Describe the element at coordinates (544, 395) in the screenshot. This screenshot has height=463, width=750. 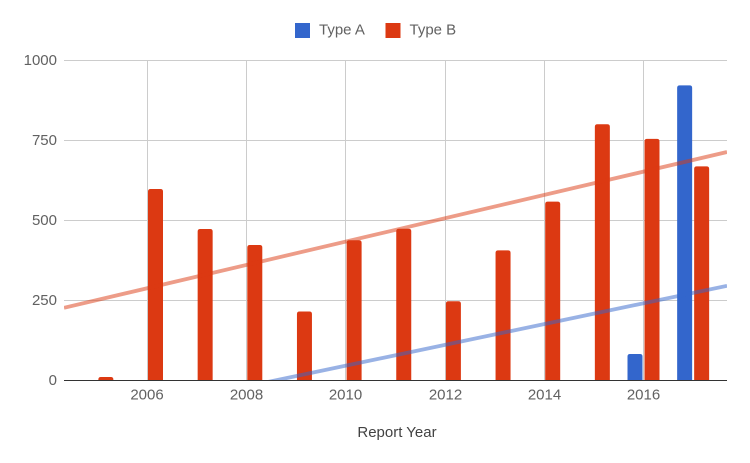
I see `svg-text: 2014` at that location.